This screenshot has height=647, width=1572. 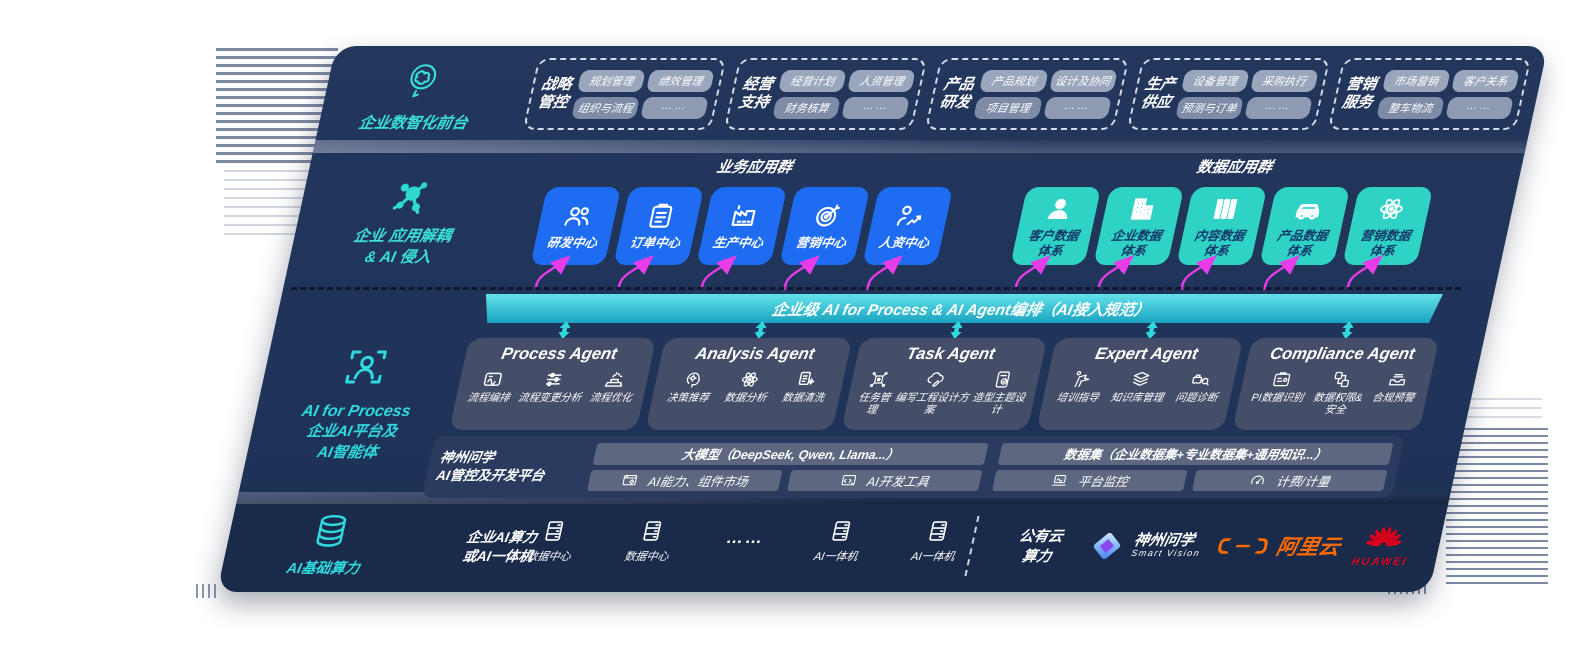 What do you see at coordinates (490, 475) in the screenshot?
I see `platform-name-line2: AI管控及开发平台` at bounding box center [490, 475].